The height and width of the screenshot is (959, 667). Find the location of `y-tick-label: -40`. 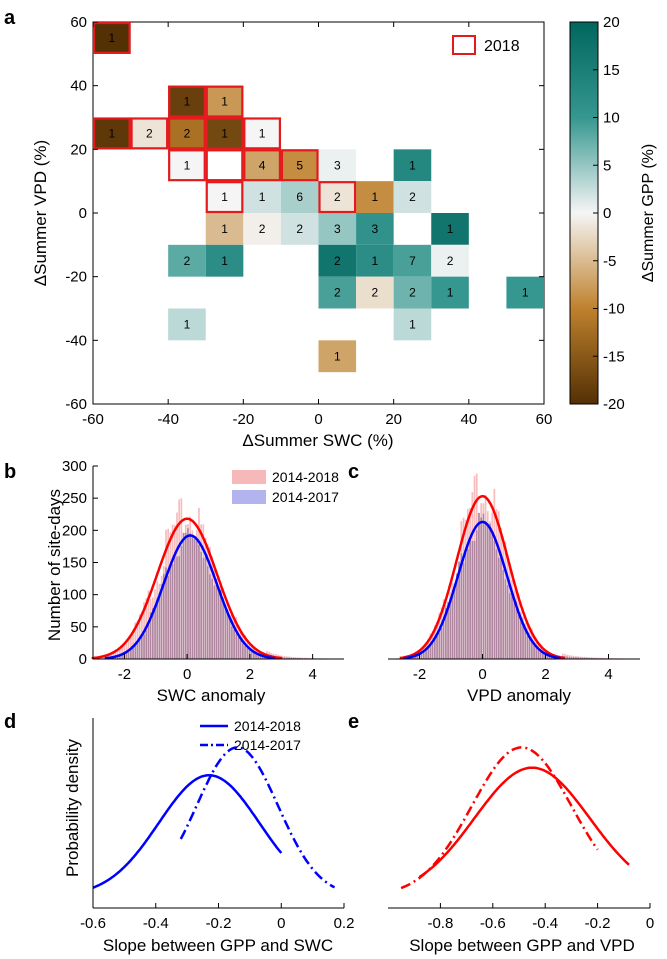

y-tick-label: -40 is located at coordinates (76, 340).